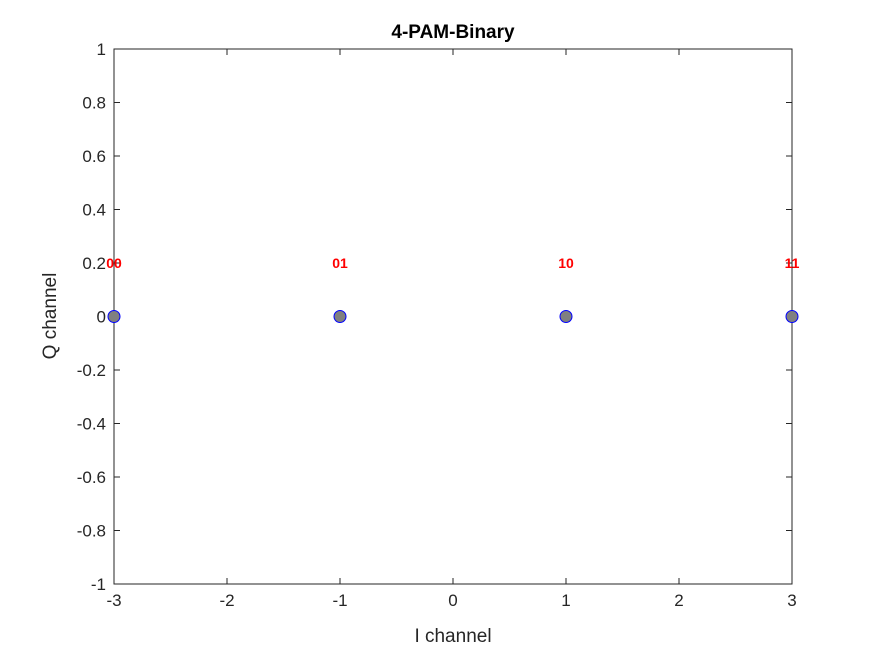 Image resolution: width=875 pixels, height=661 pixels. What do you see at coordinates (94, 156) in the screenshot?
I see `y-tick-label: 0.6` at bounding box center [94, 156].